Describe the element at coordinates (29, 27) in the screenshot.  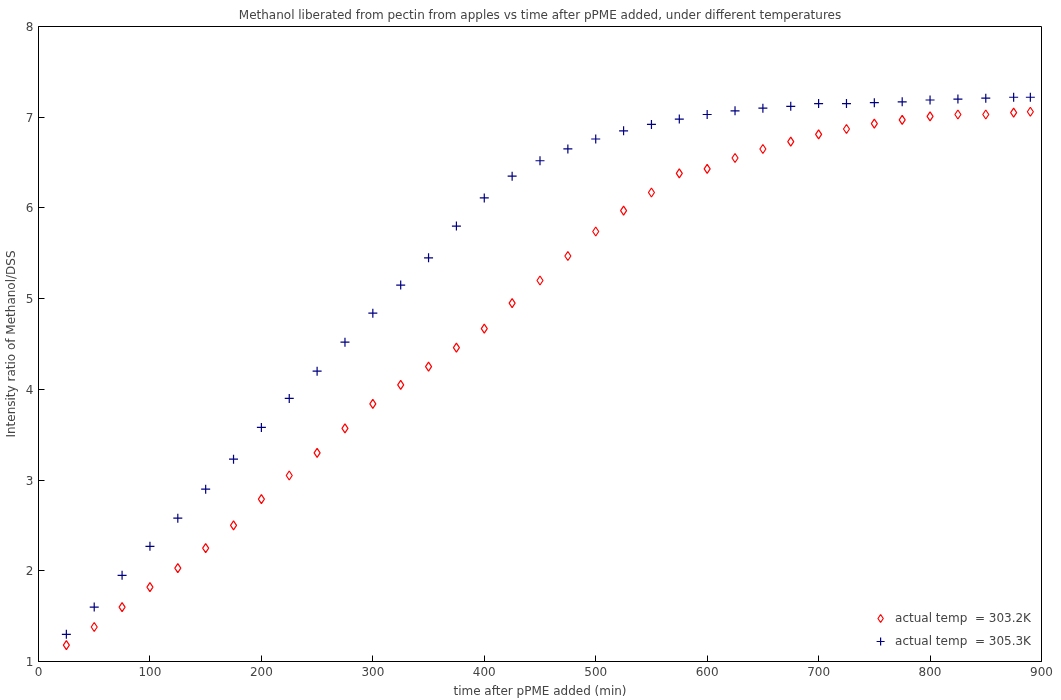
I see `y-tick-label: 8` at that location.